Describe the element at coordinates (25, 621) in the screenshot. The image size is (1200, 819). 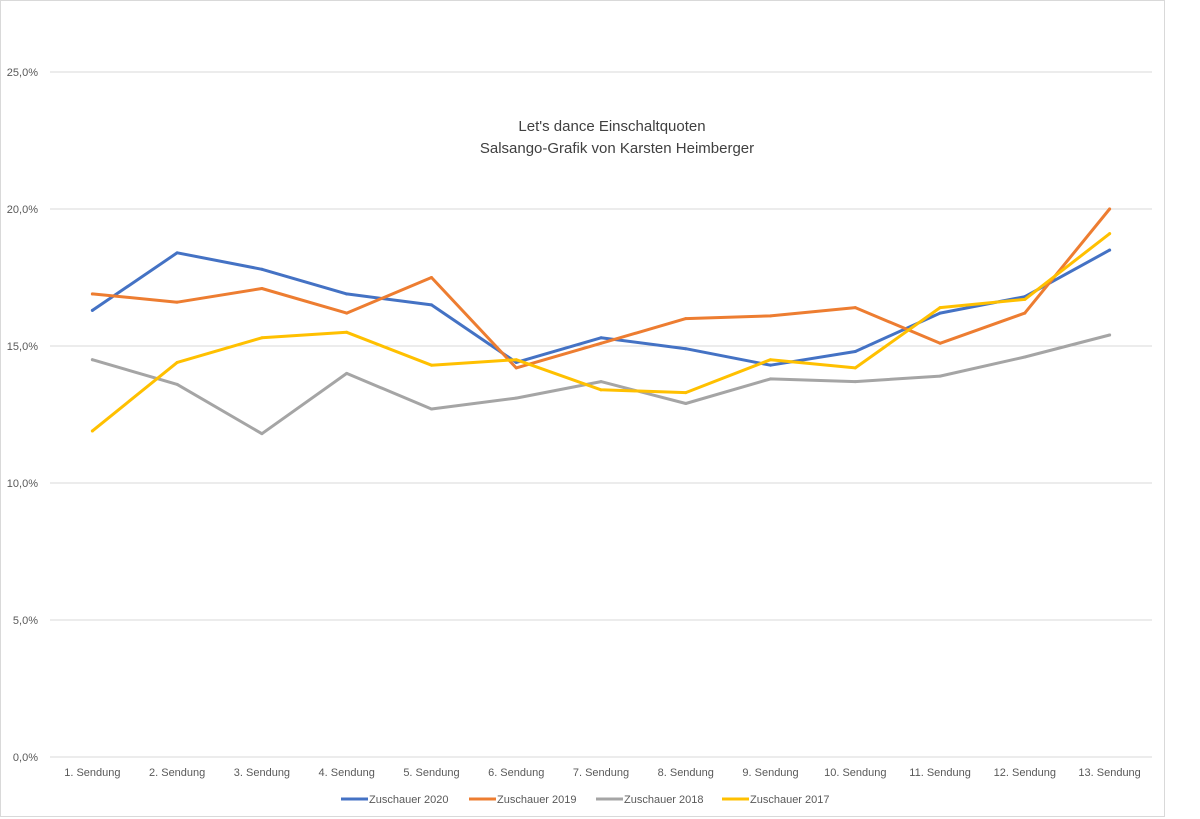
I see `y-tick-label: 5,0%` at that location.